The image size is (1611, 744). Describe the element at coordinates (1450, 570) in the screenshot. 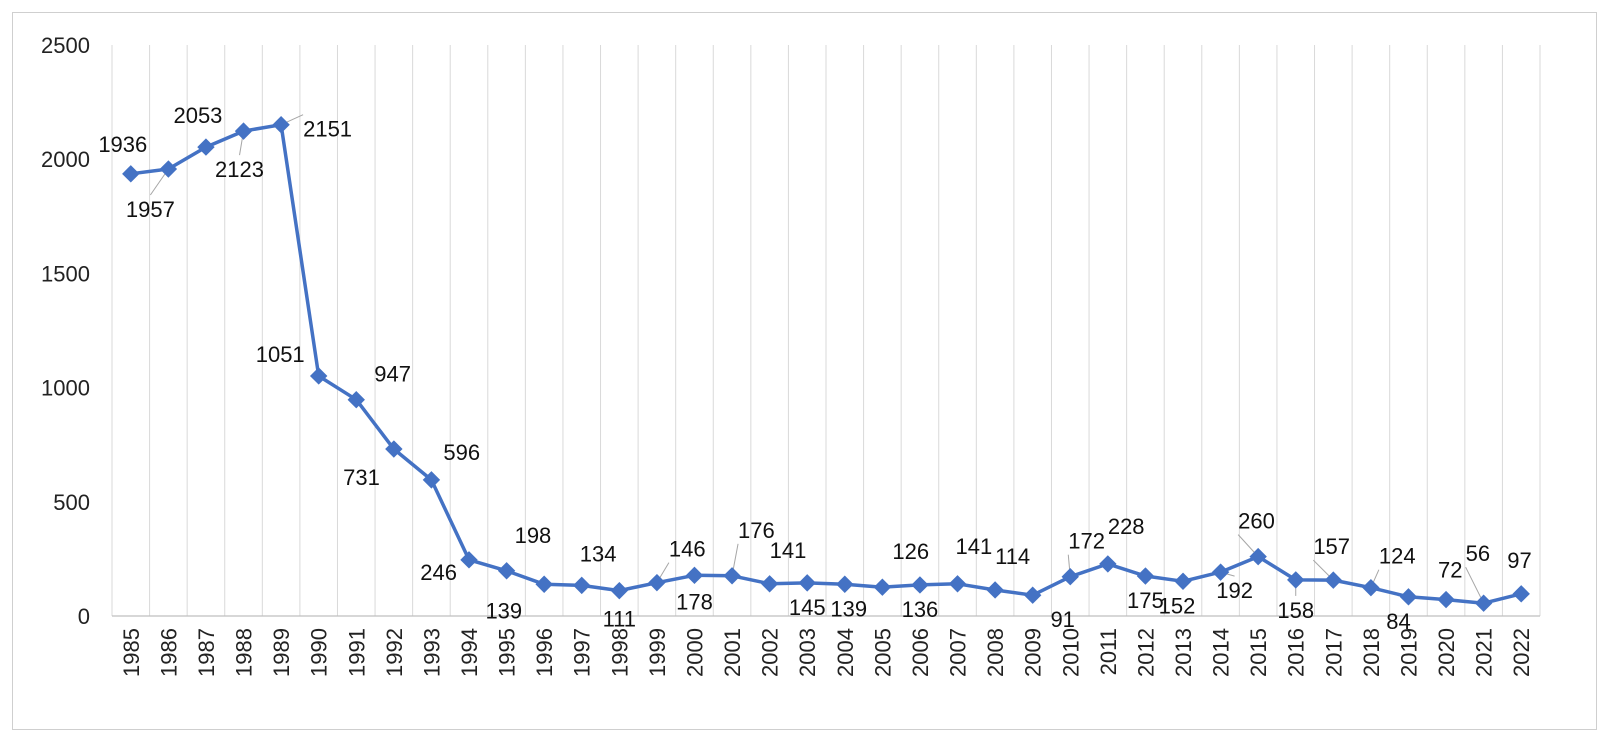

I see `data-label: 72` at that location.